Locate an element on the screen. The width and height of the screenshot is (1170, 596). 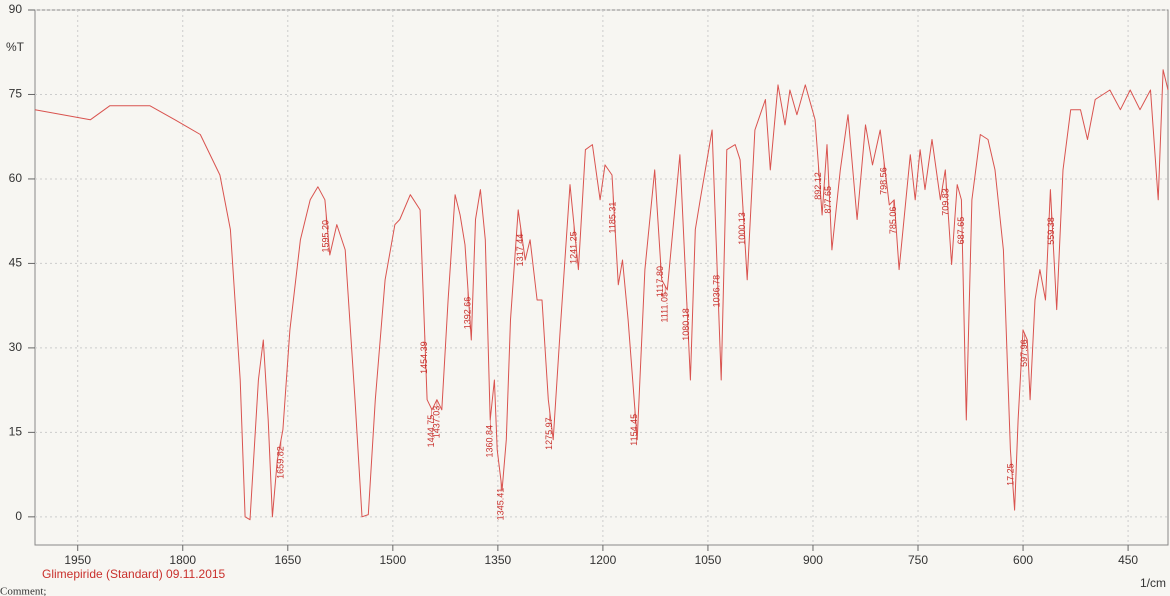
peak-label: 597.96 is located at coordinates (1024, 353).